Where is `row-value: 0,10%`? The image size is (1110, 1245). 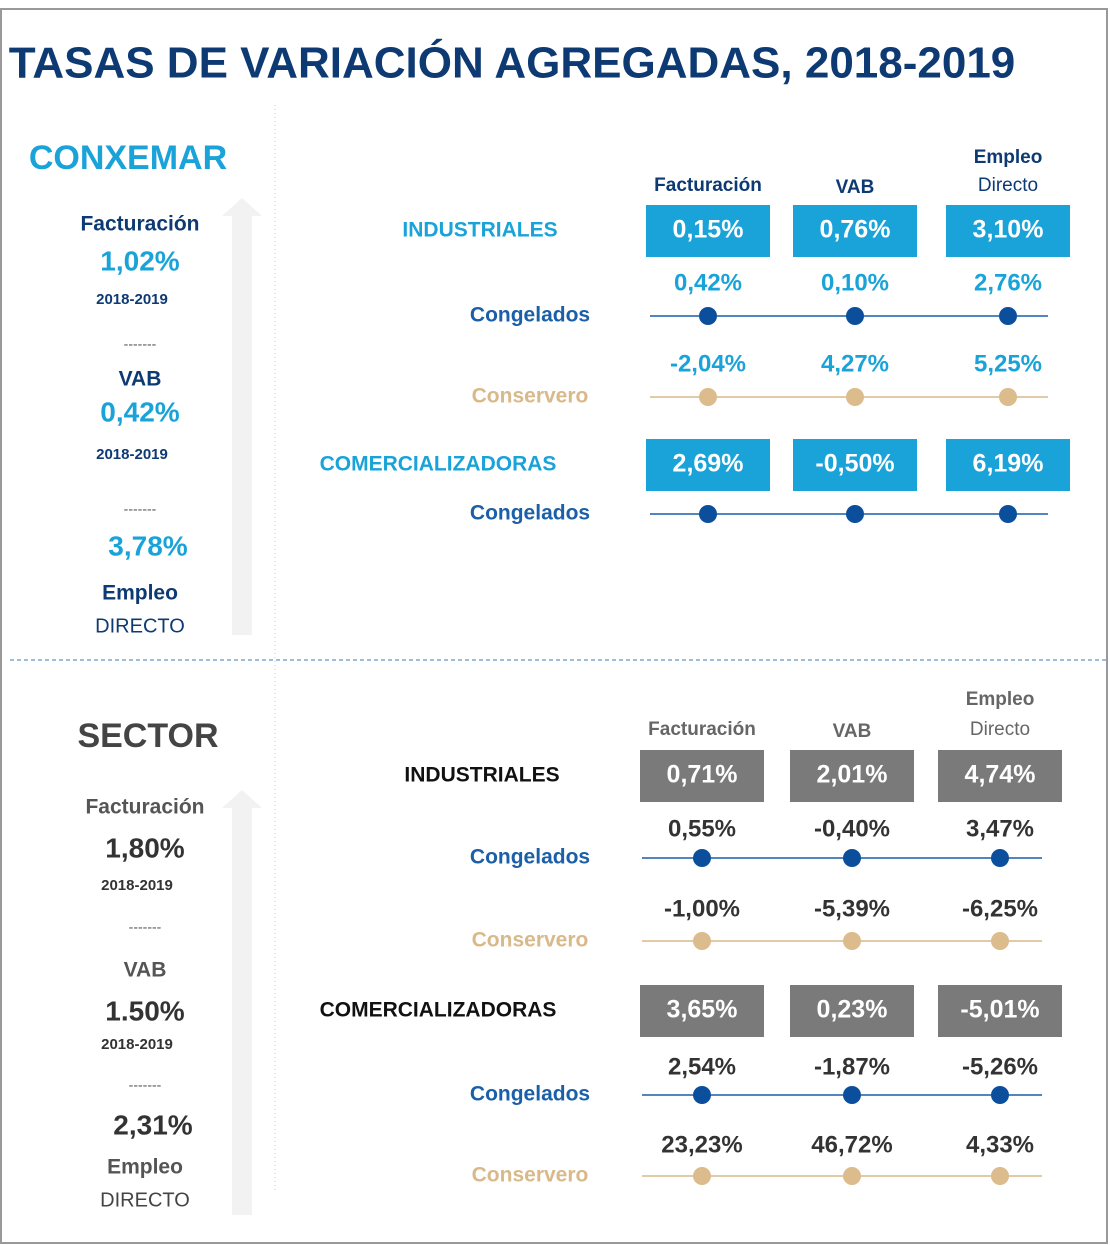
row-value: 0,10% is located at coordinates (855, 282).